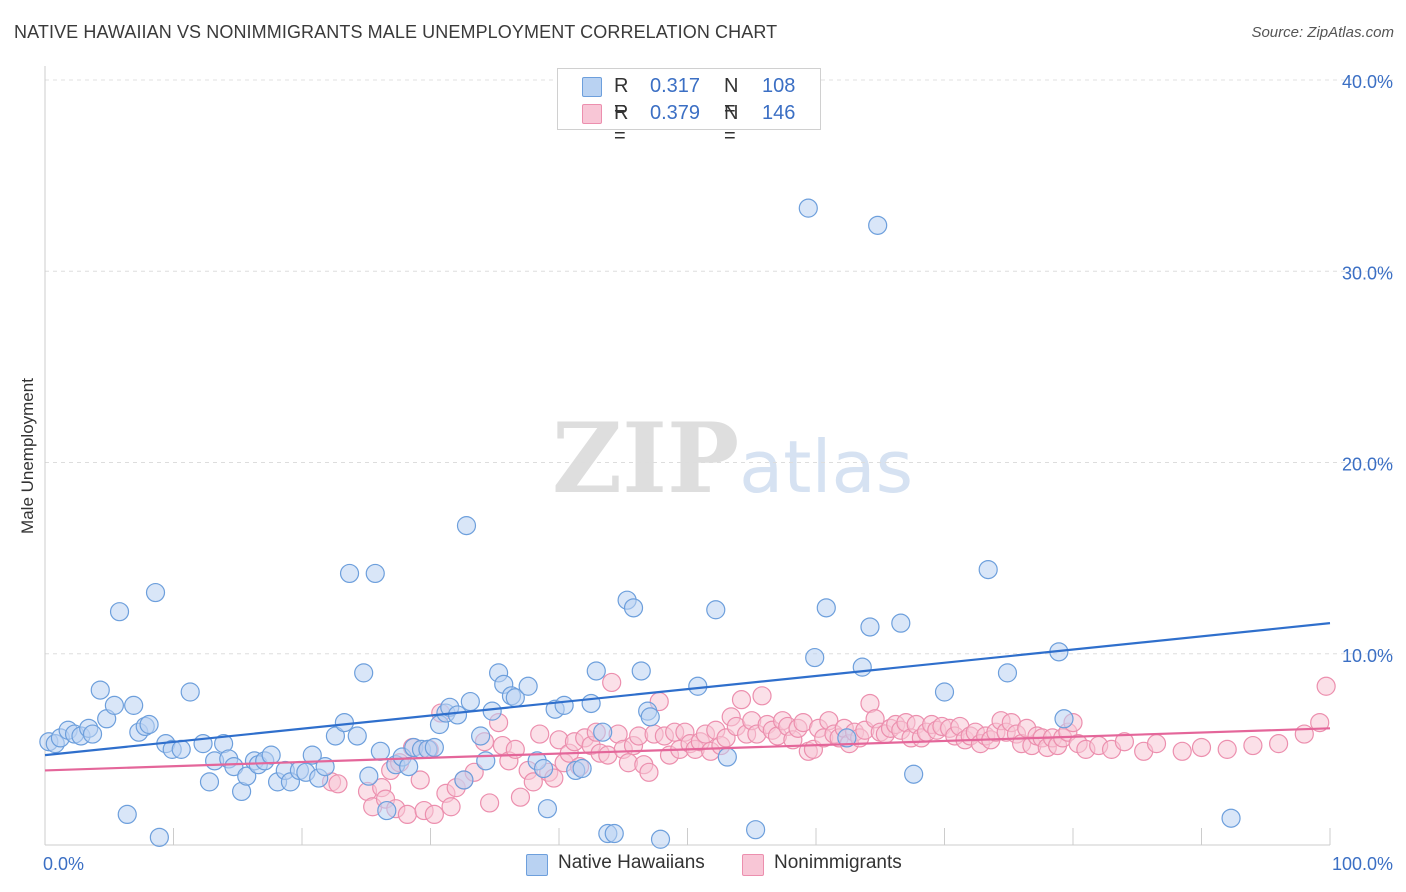 The height and width of the screenshot is (892, 1406). I want to click on legend-r-value: 0.317, so click(675, 86).